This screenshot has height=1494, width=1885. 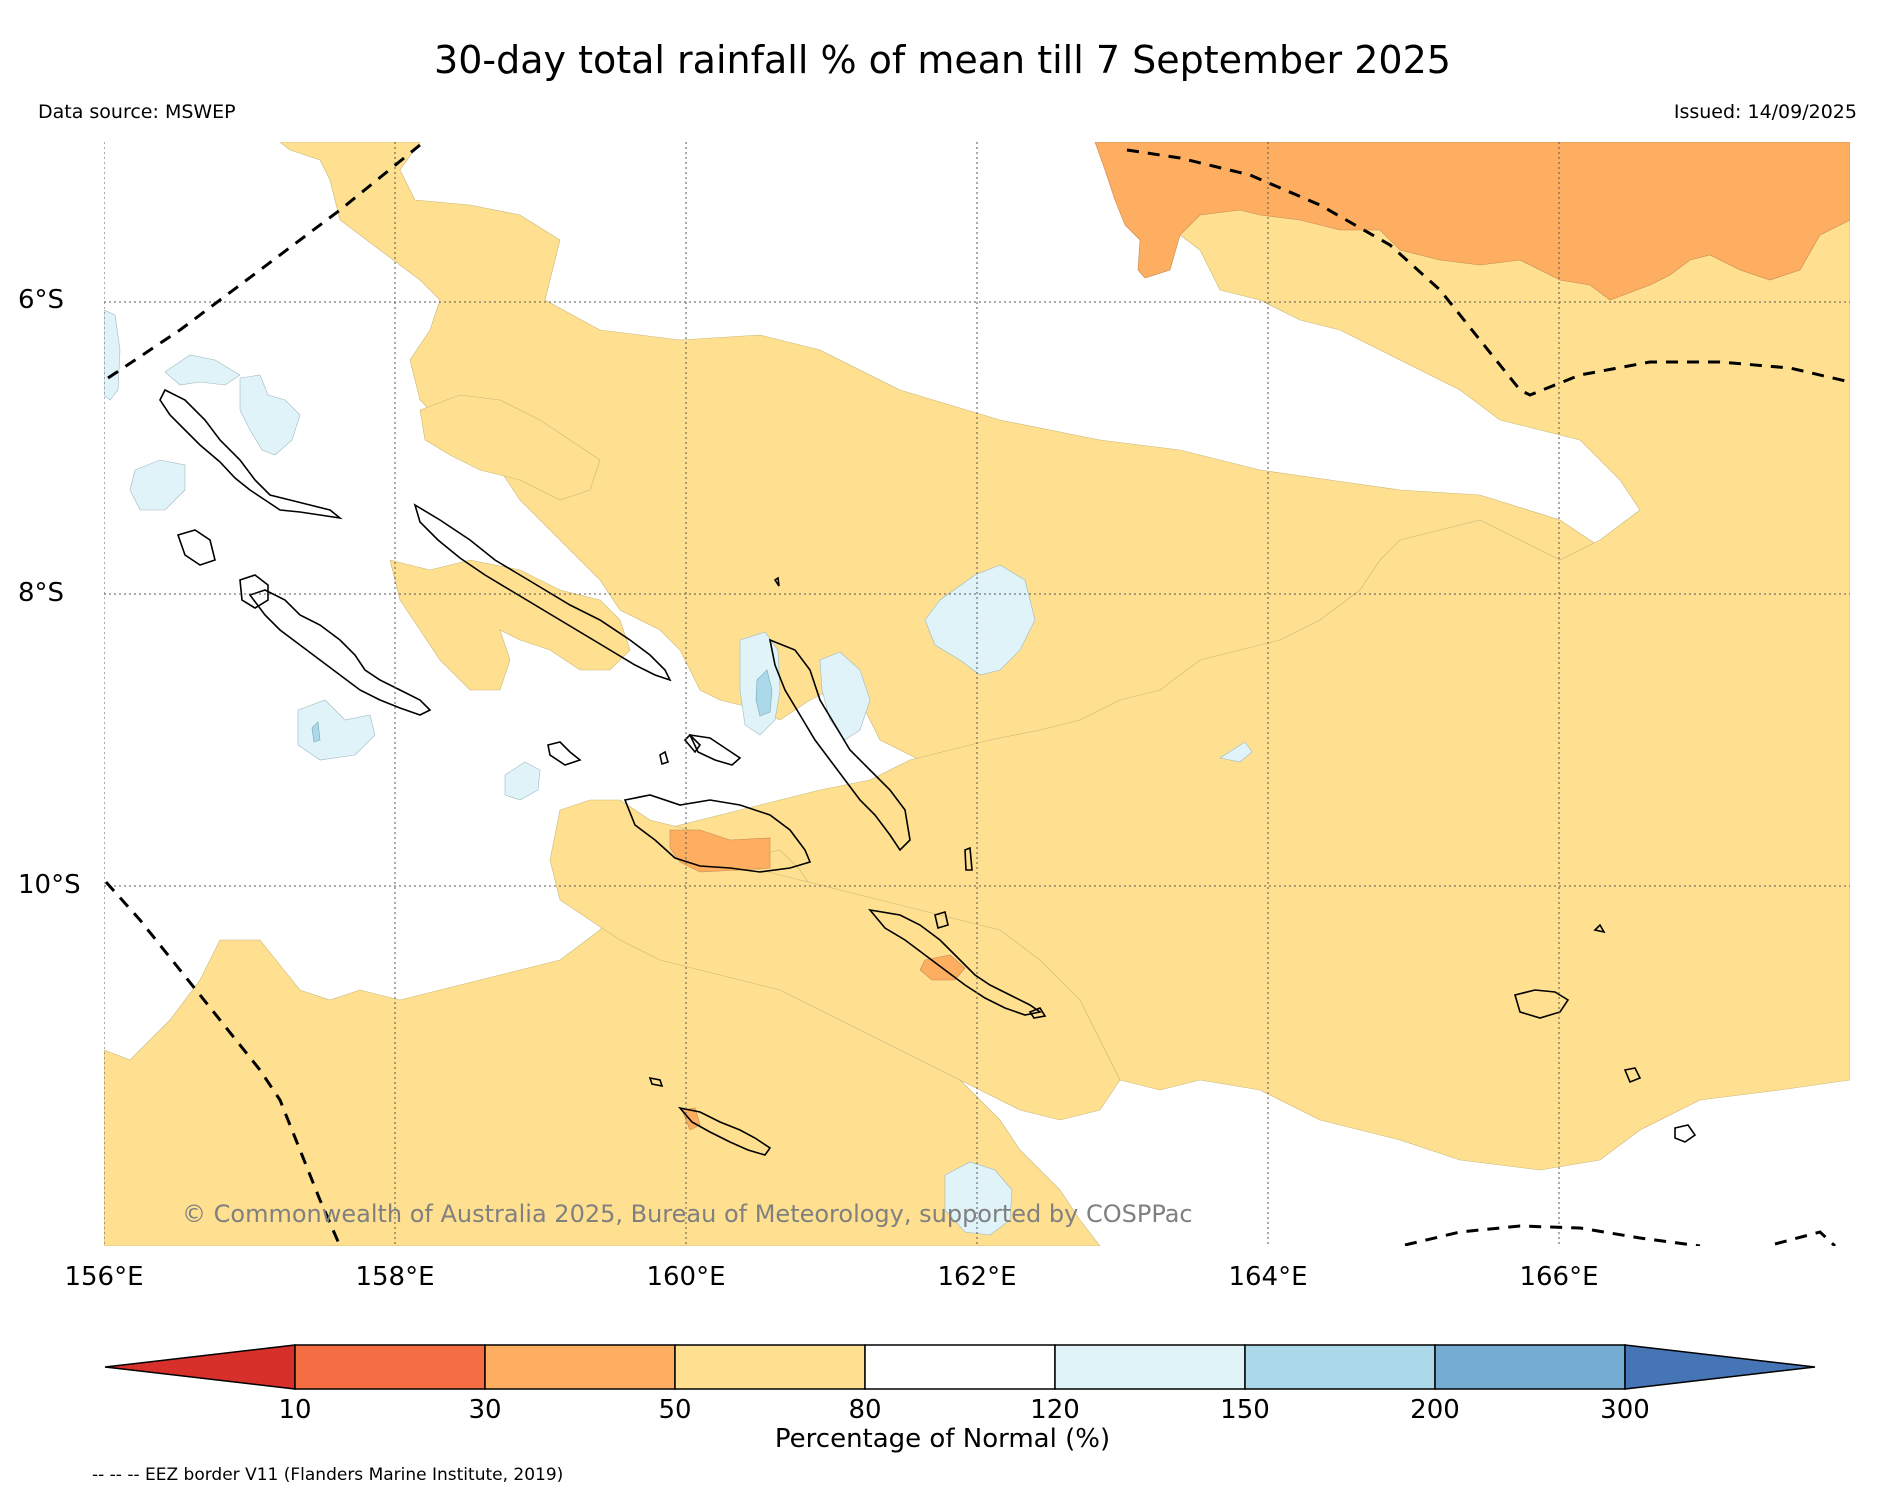 I want to click on colorbar-tick-30: 30, so click(x=485, y=1410).